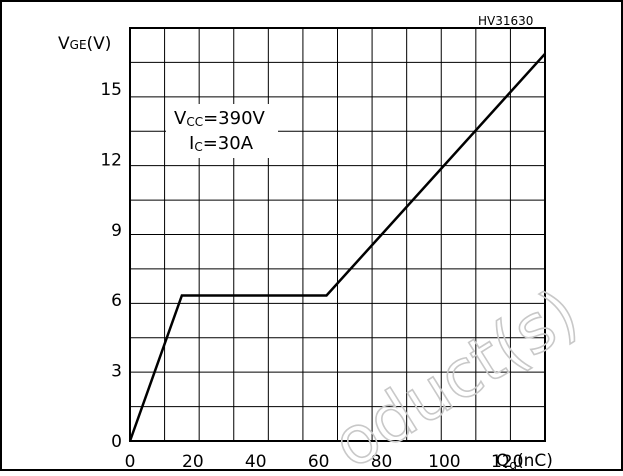 This screenshot has height=476, width=623. I want to click on annotation-vcc: VCC=390V, so click(220, 118).